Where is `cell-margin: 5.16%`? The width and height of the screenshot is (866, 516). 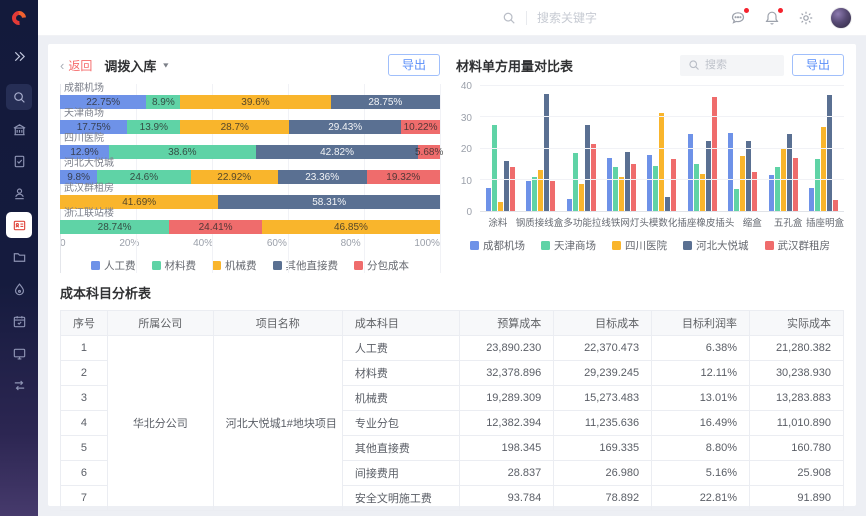 cell-margin: 5.16% is located at coordinates (700, 473).